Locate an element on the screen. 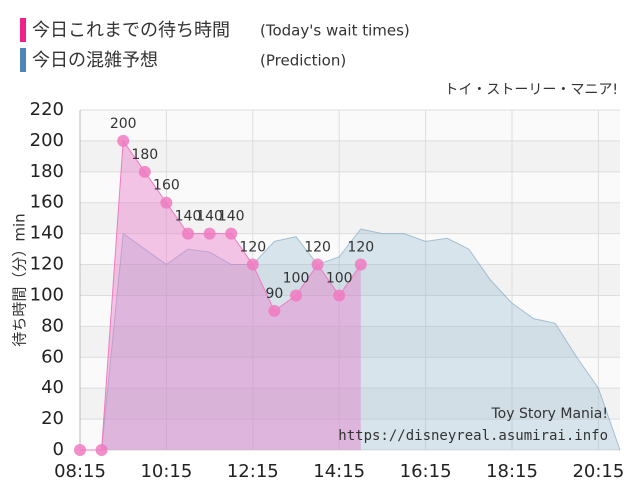  y-tick-label: 200 is located at coordinates (47, 140).